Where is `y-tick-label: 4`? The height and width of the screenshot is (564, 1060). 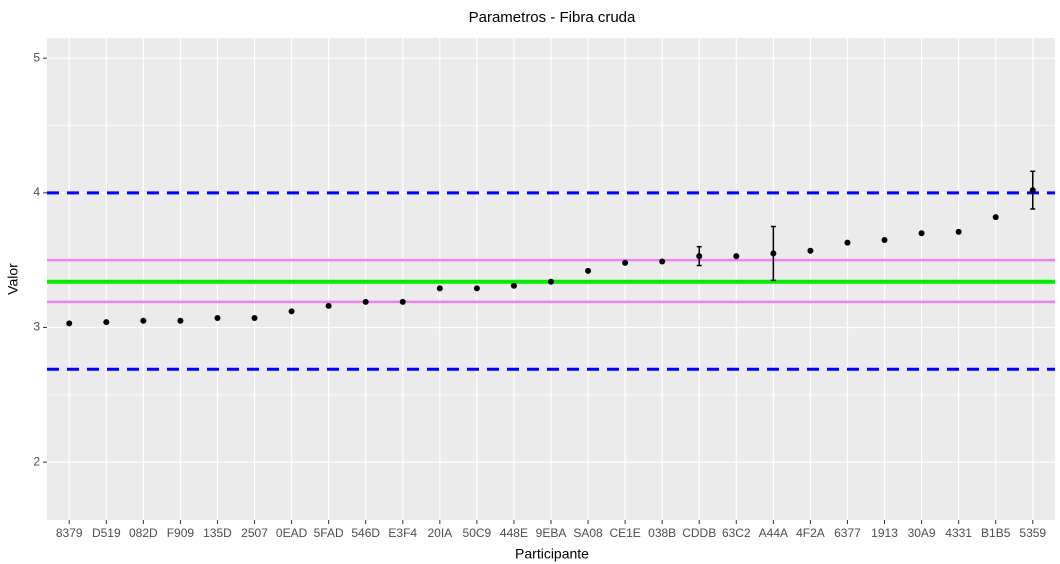
y-tick-label: 4 is located at coordinates (36, 192).